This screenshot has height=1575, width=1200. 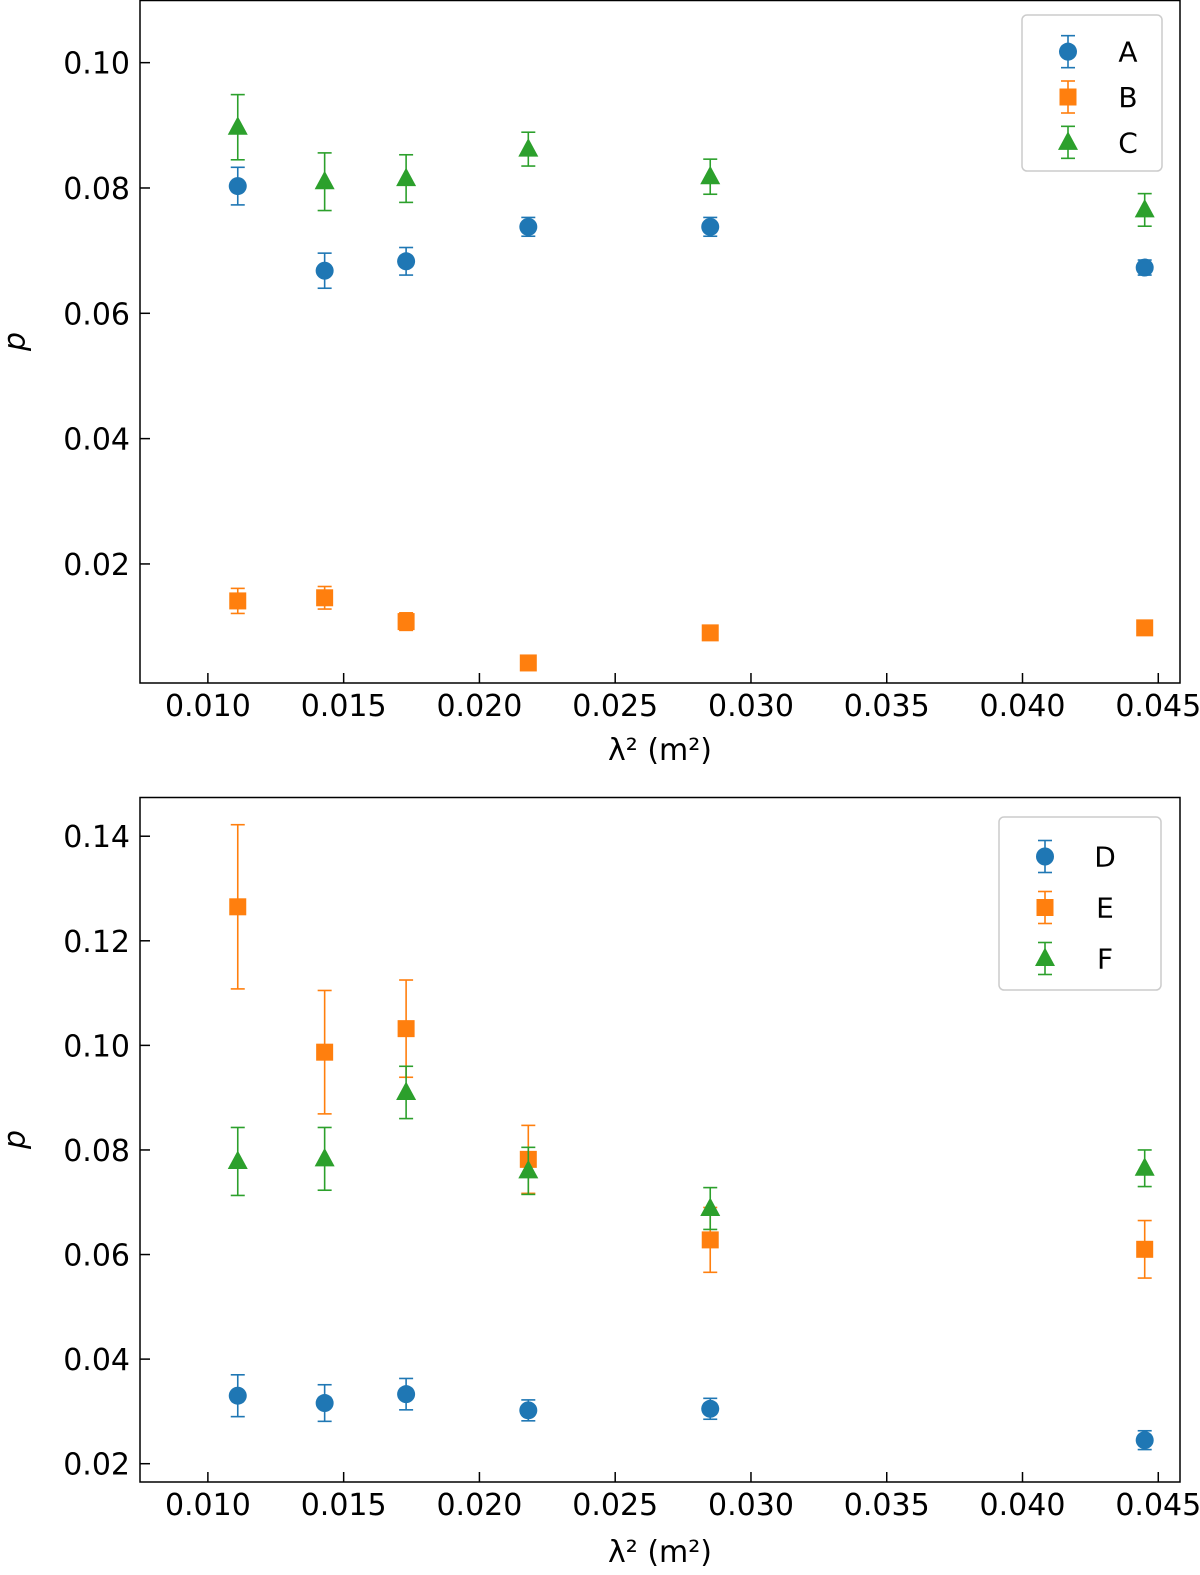 What do you see at coordinates (1098, 142) in the screenshot?
I see `legend-item-C: C` at bounding box center [1098, 142].